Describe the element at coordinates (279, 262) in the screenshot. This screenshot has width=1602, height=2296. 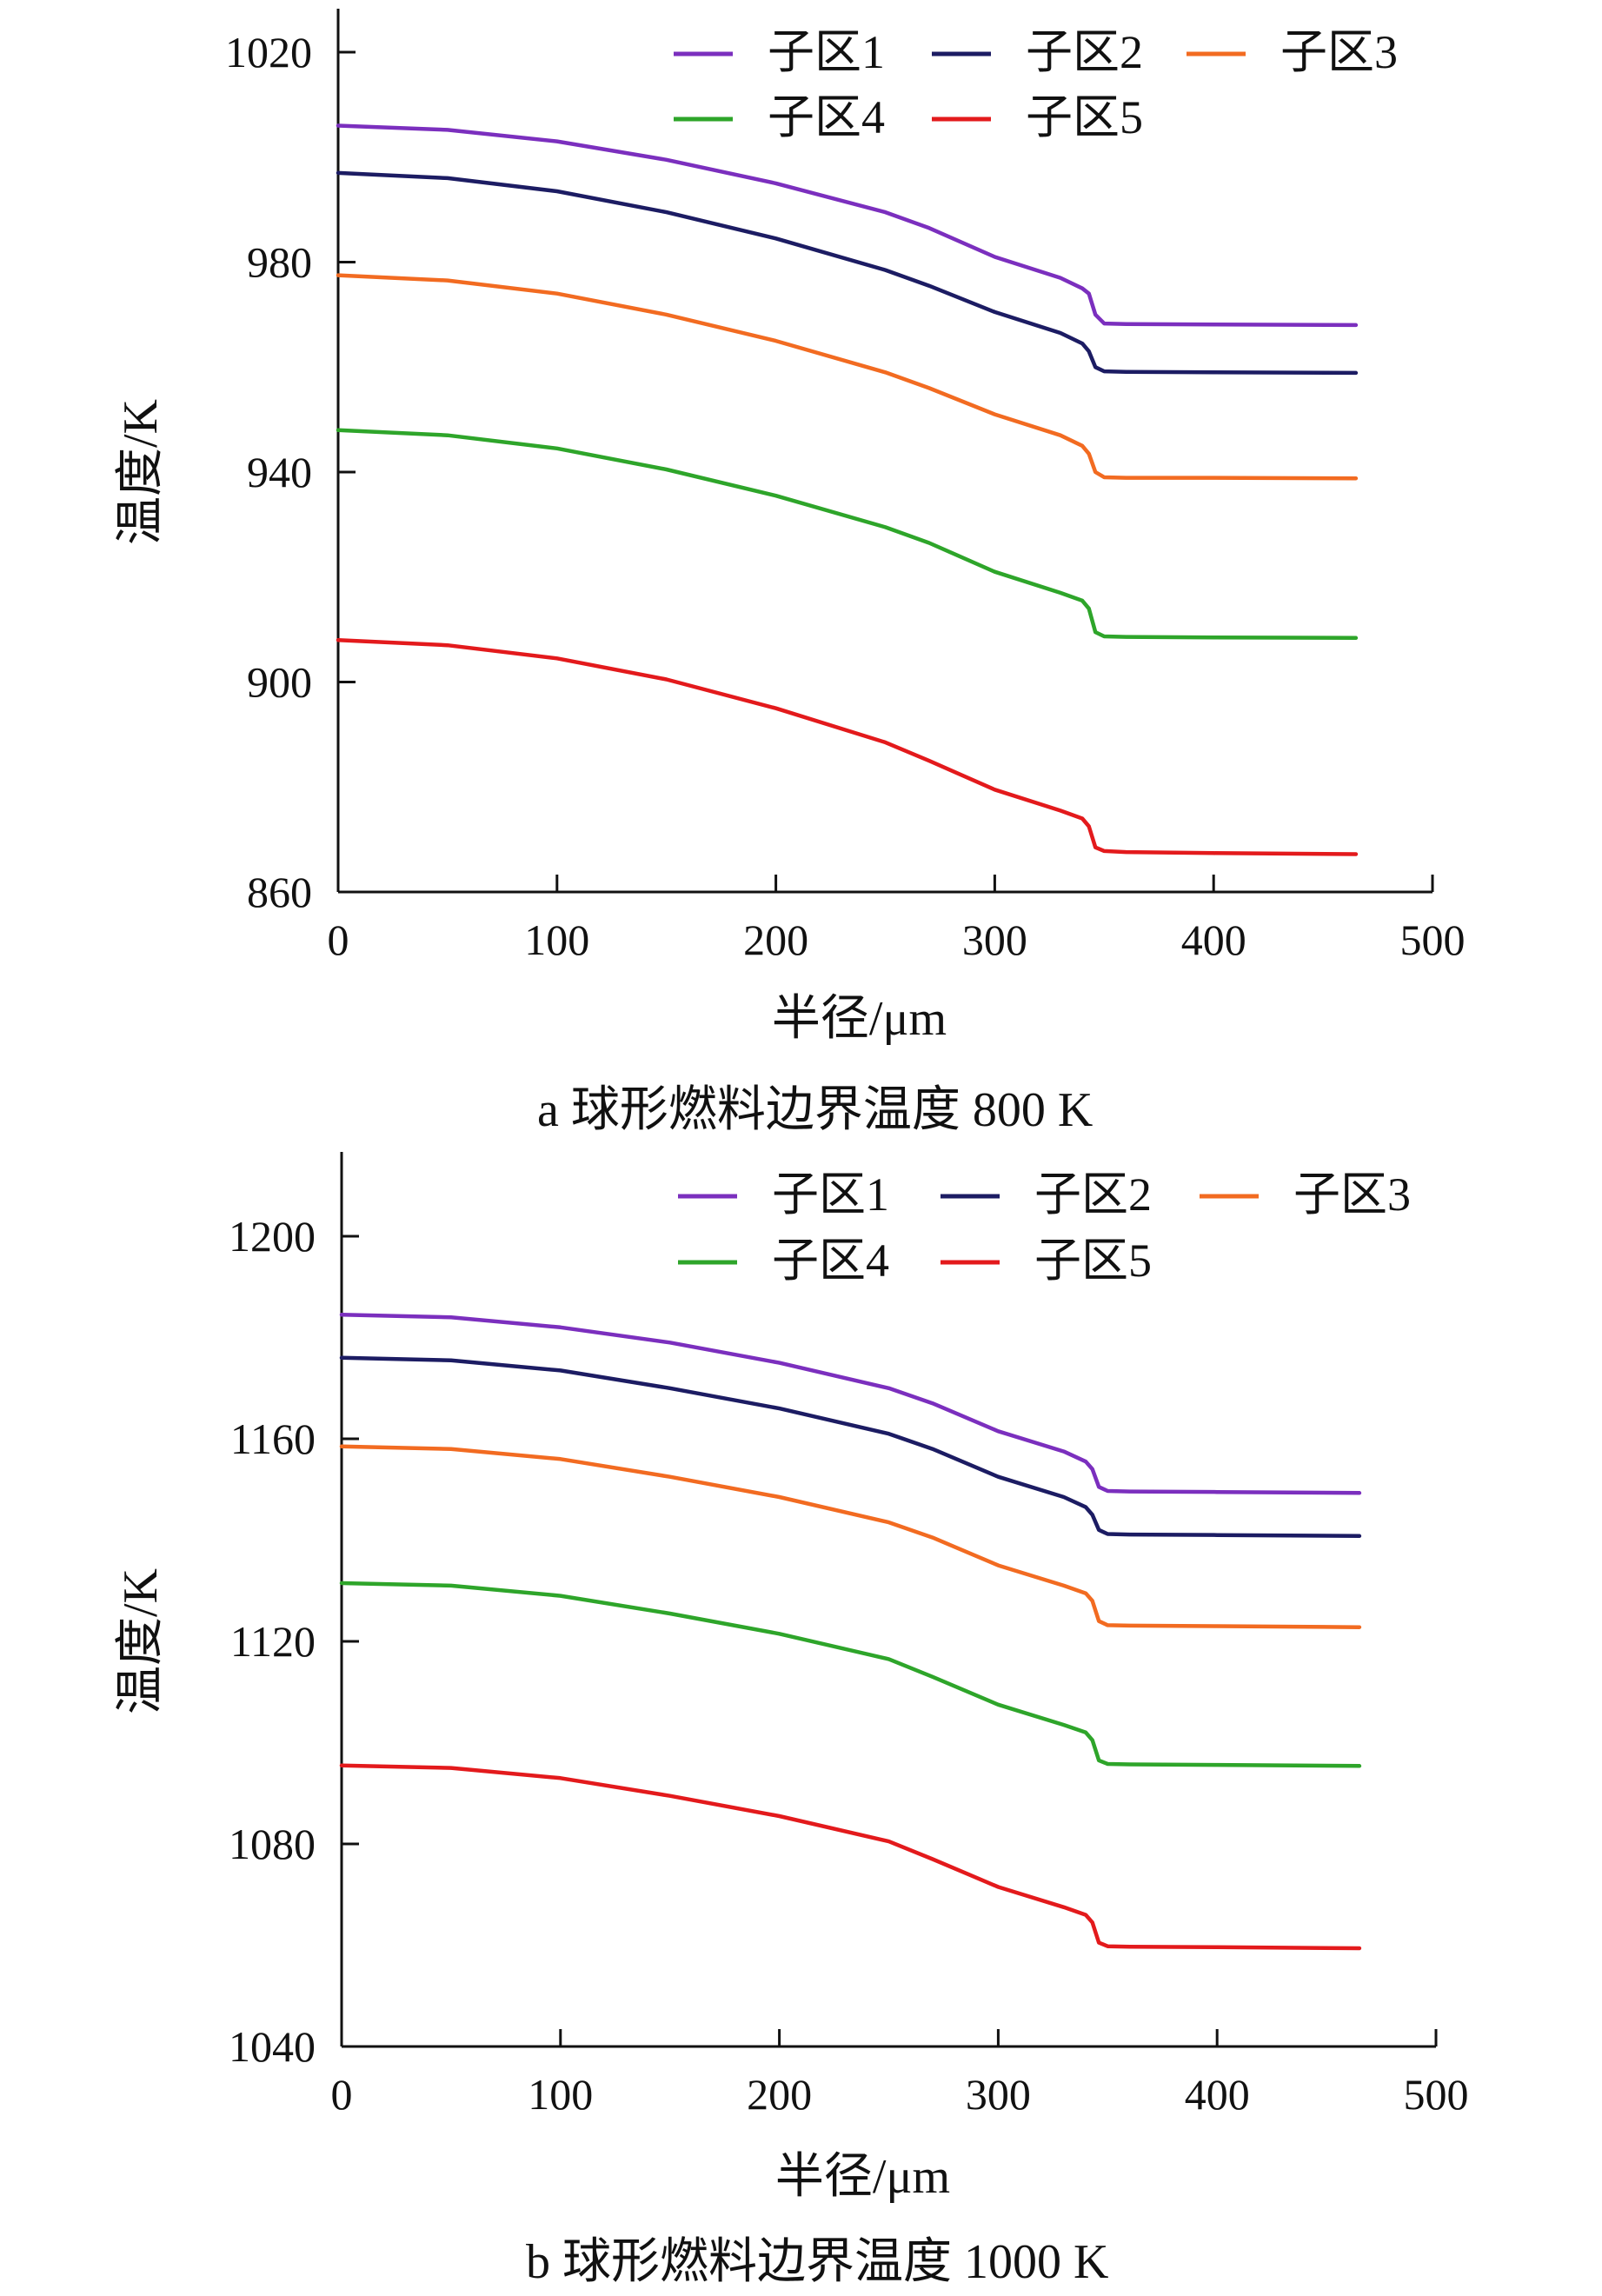
I see `y-tick-label: 980` at that location.